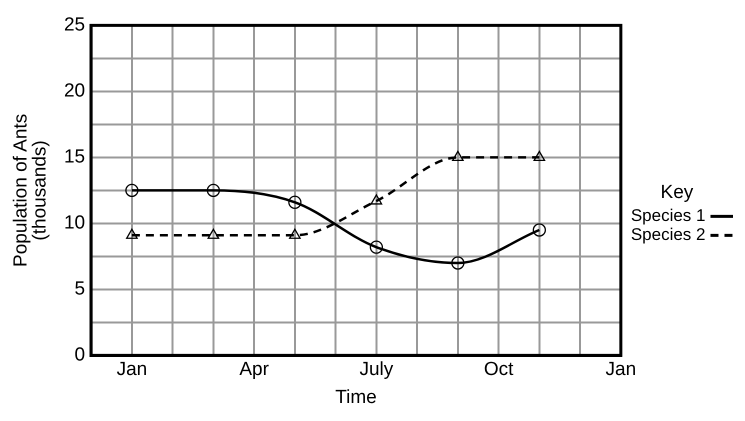 The image size is (745, 421). I want to click on x-tick-label: Oct, so click(499, 369).